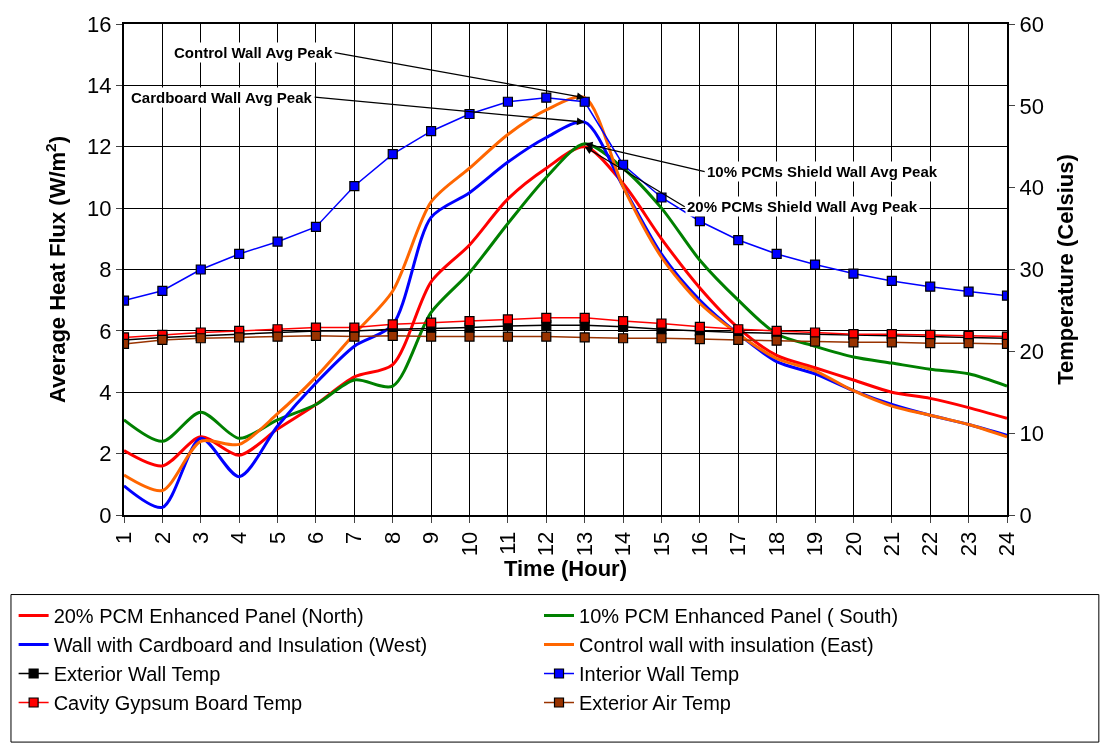  Describe the element at coordinates (162, 538) in the screenshot. I see `x-tick-label: 2` at that location.